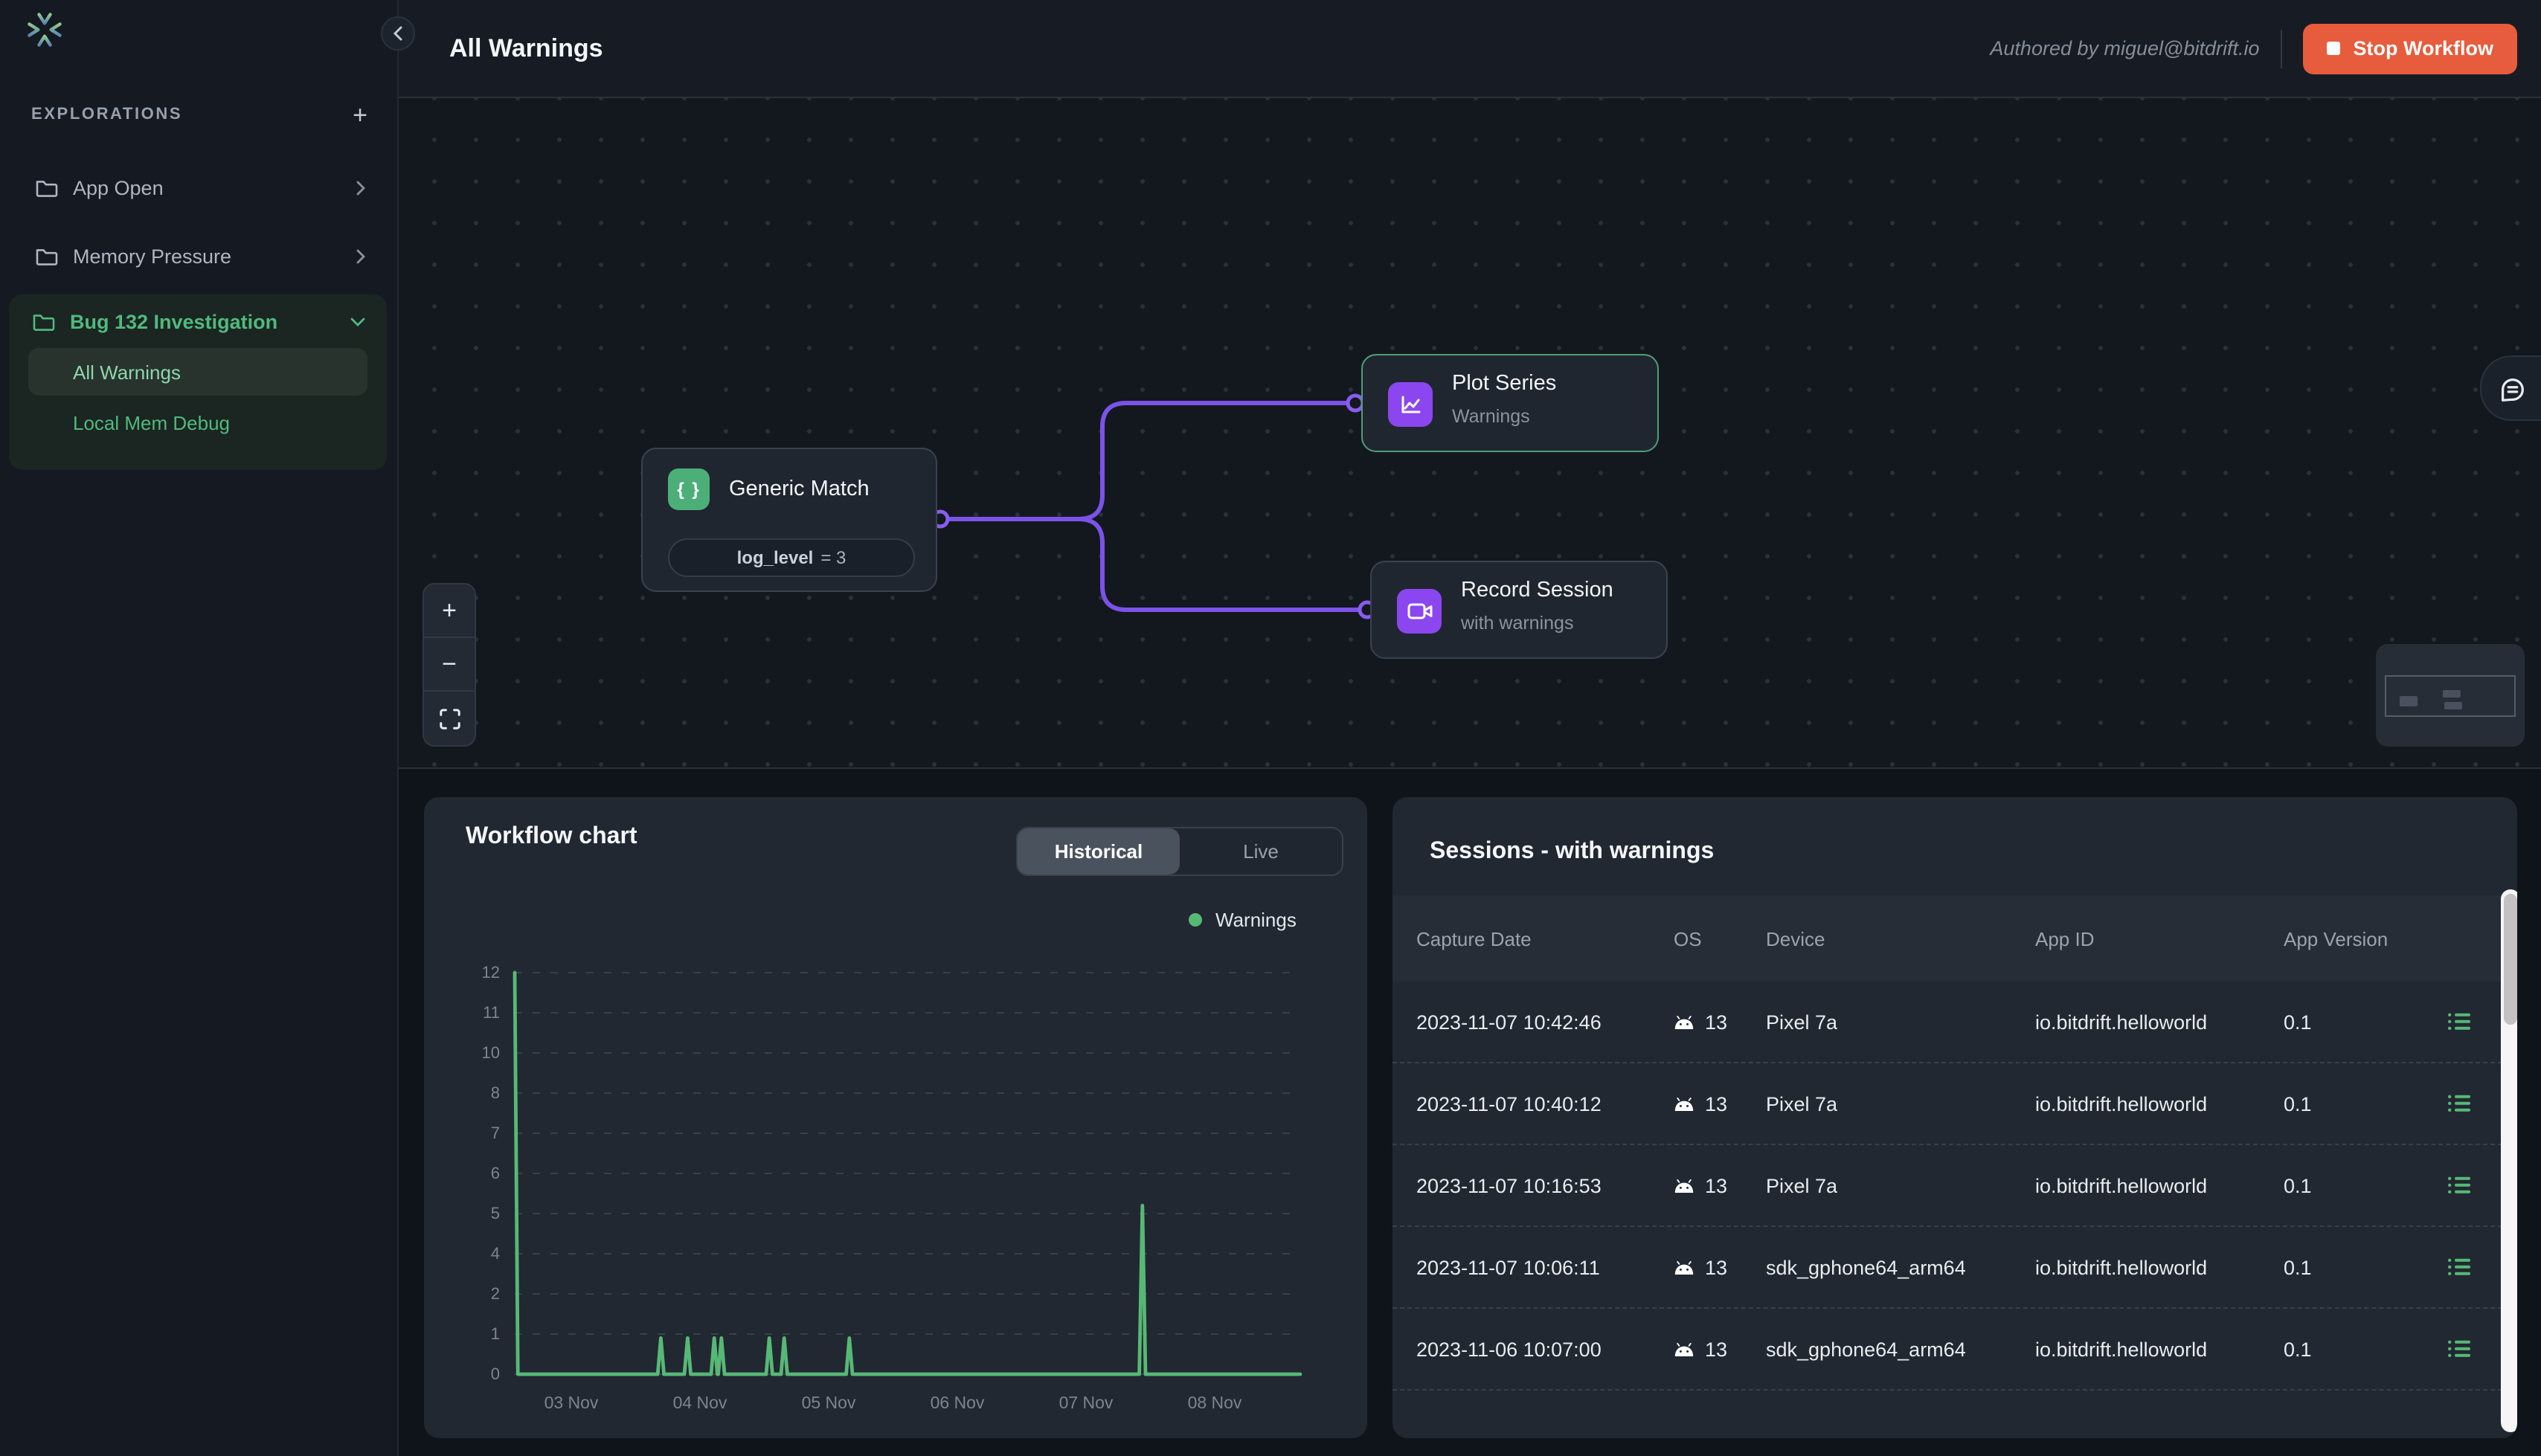  Describe the element at coordinates (700, 1402) in the screenshot. I see `svg-text: 04 Nov` at that location.